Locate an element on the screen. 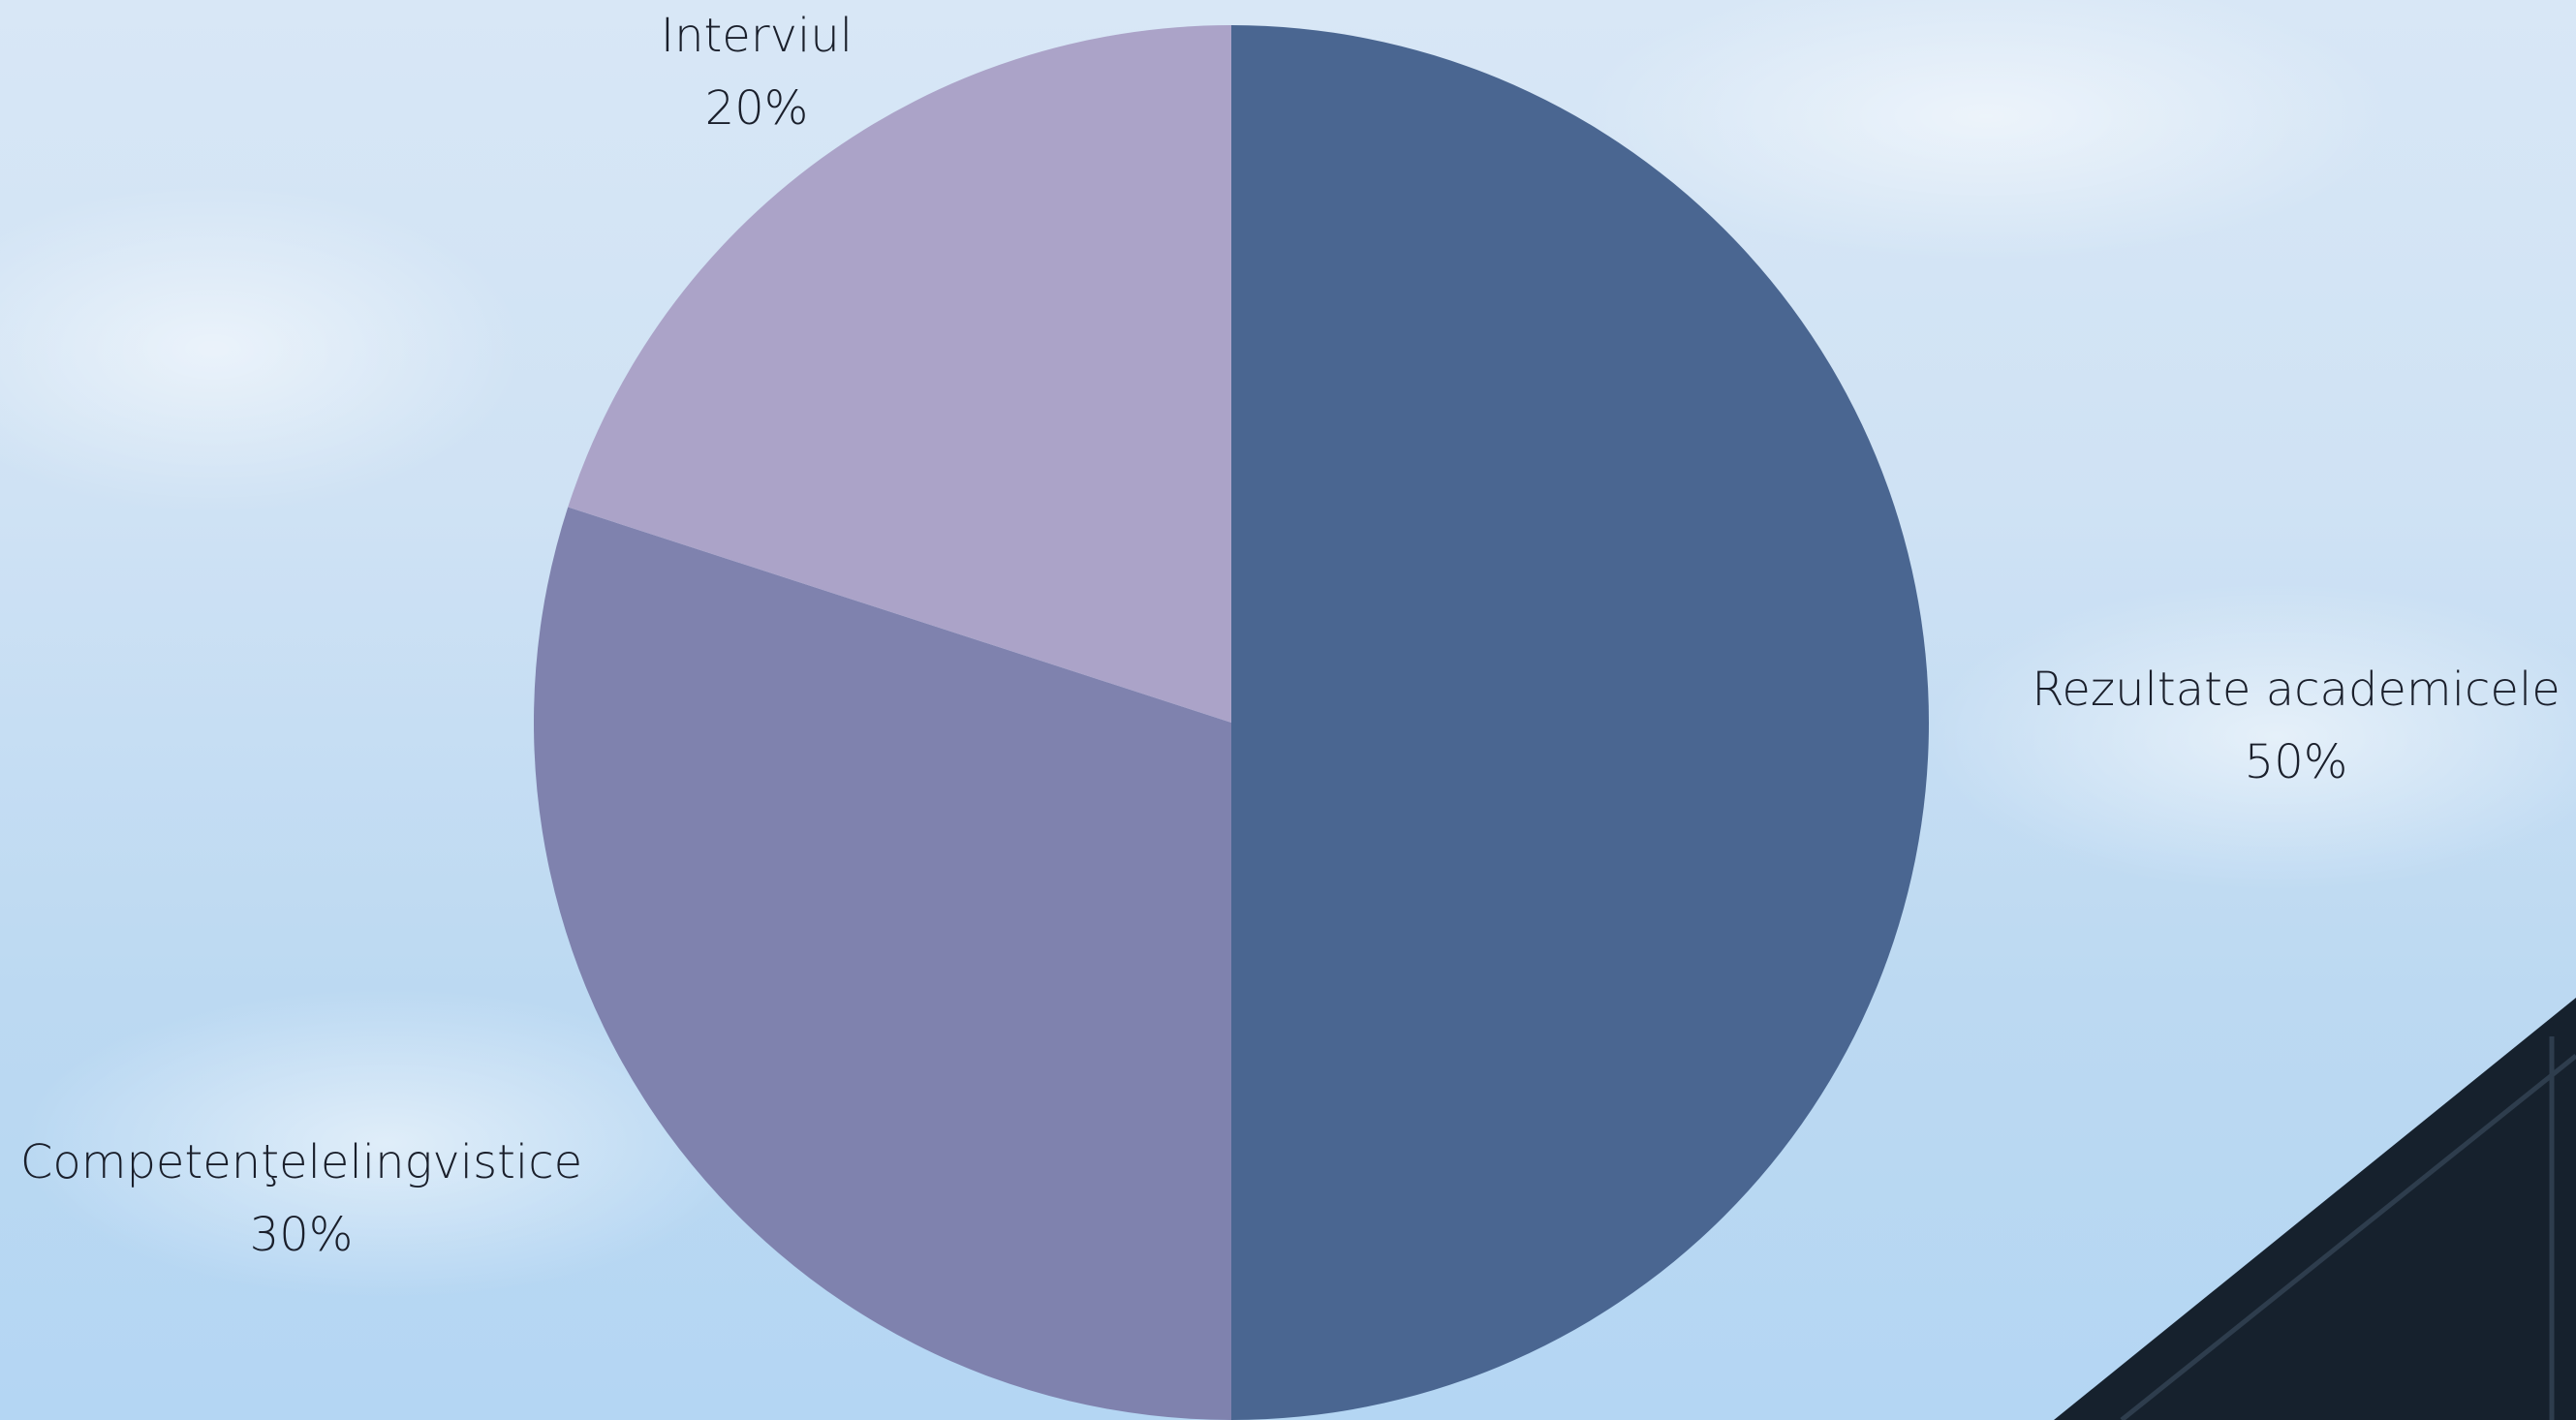 Image resolution: width=2576 pixels, height=1420 pixels. slice-label-3: Interviul is located at coordinates (757, 36).